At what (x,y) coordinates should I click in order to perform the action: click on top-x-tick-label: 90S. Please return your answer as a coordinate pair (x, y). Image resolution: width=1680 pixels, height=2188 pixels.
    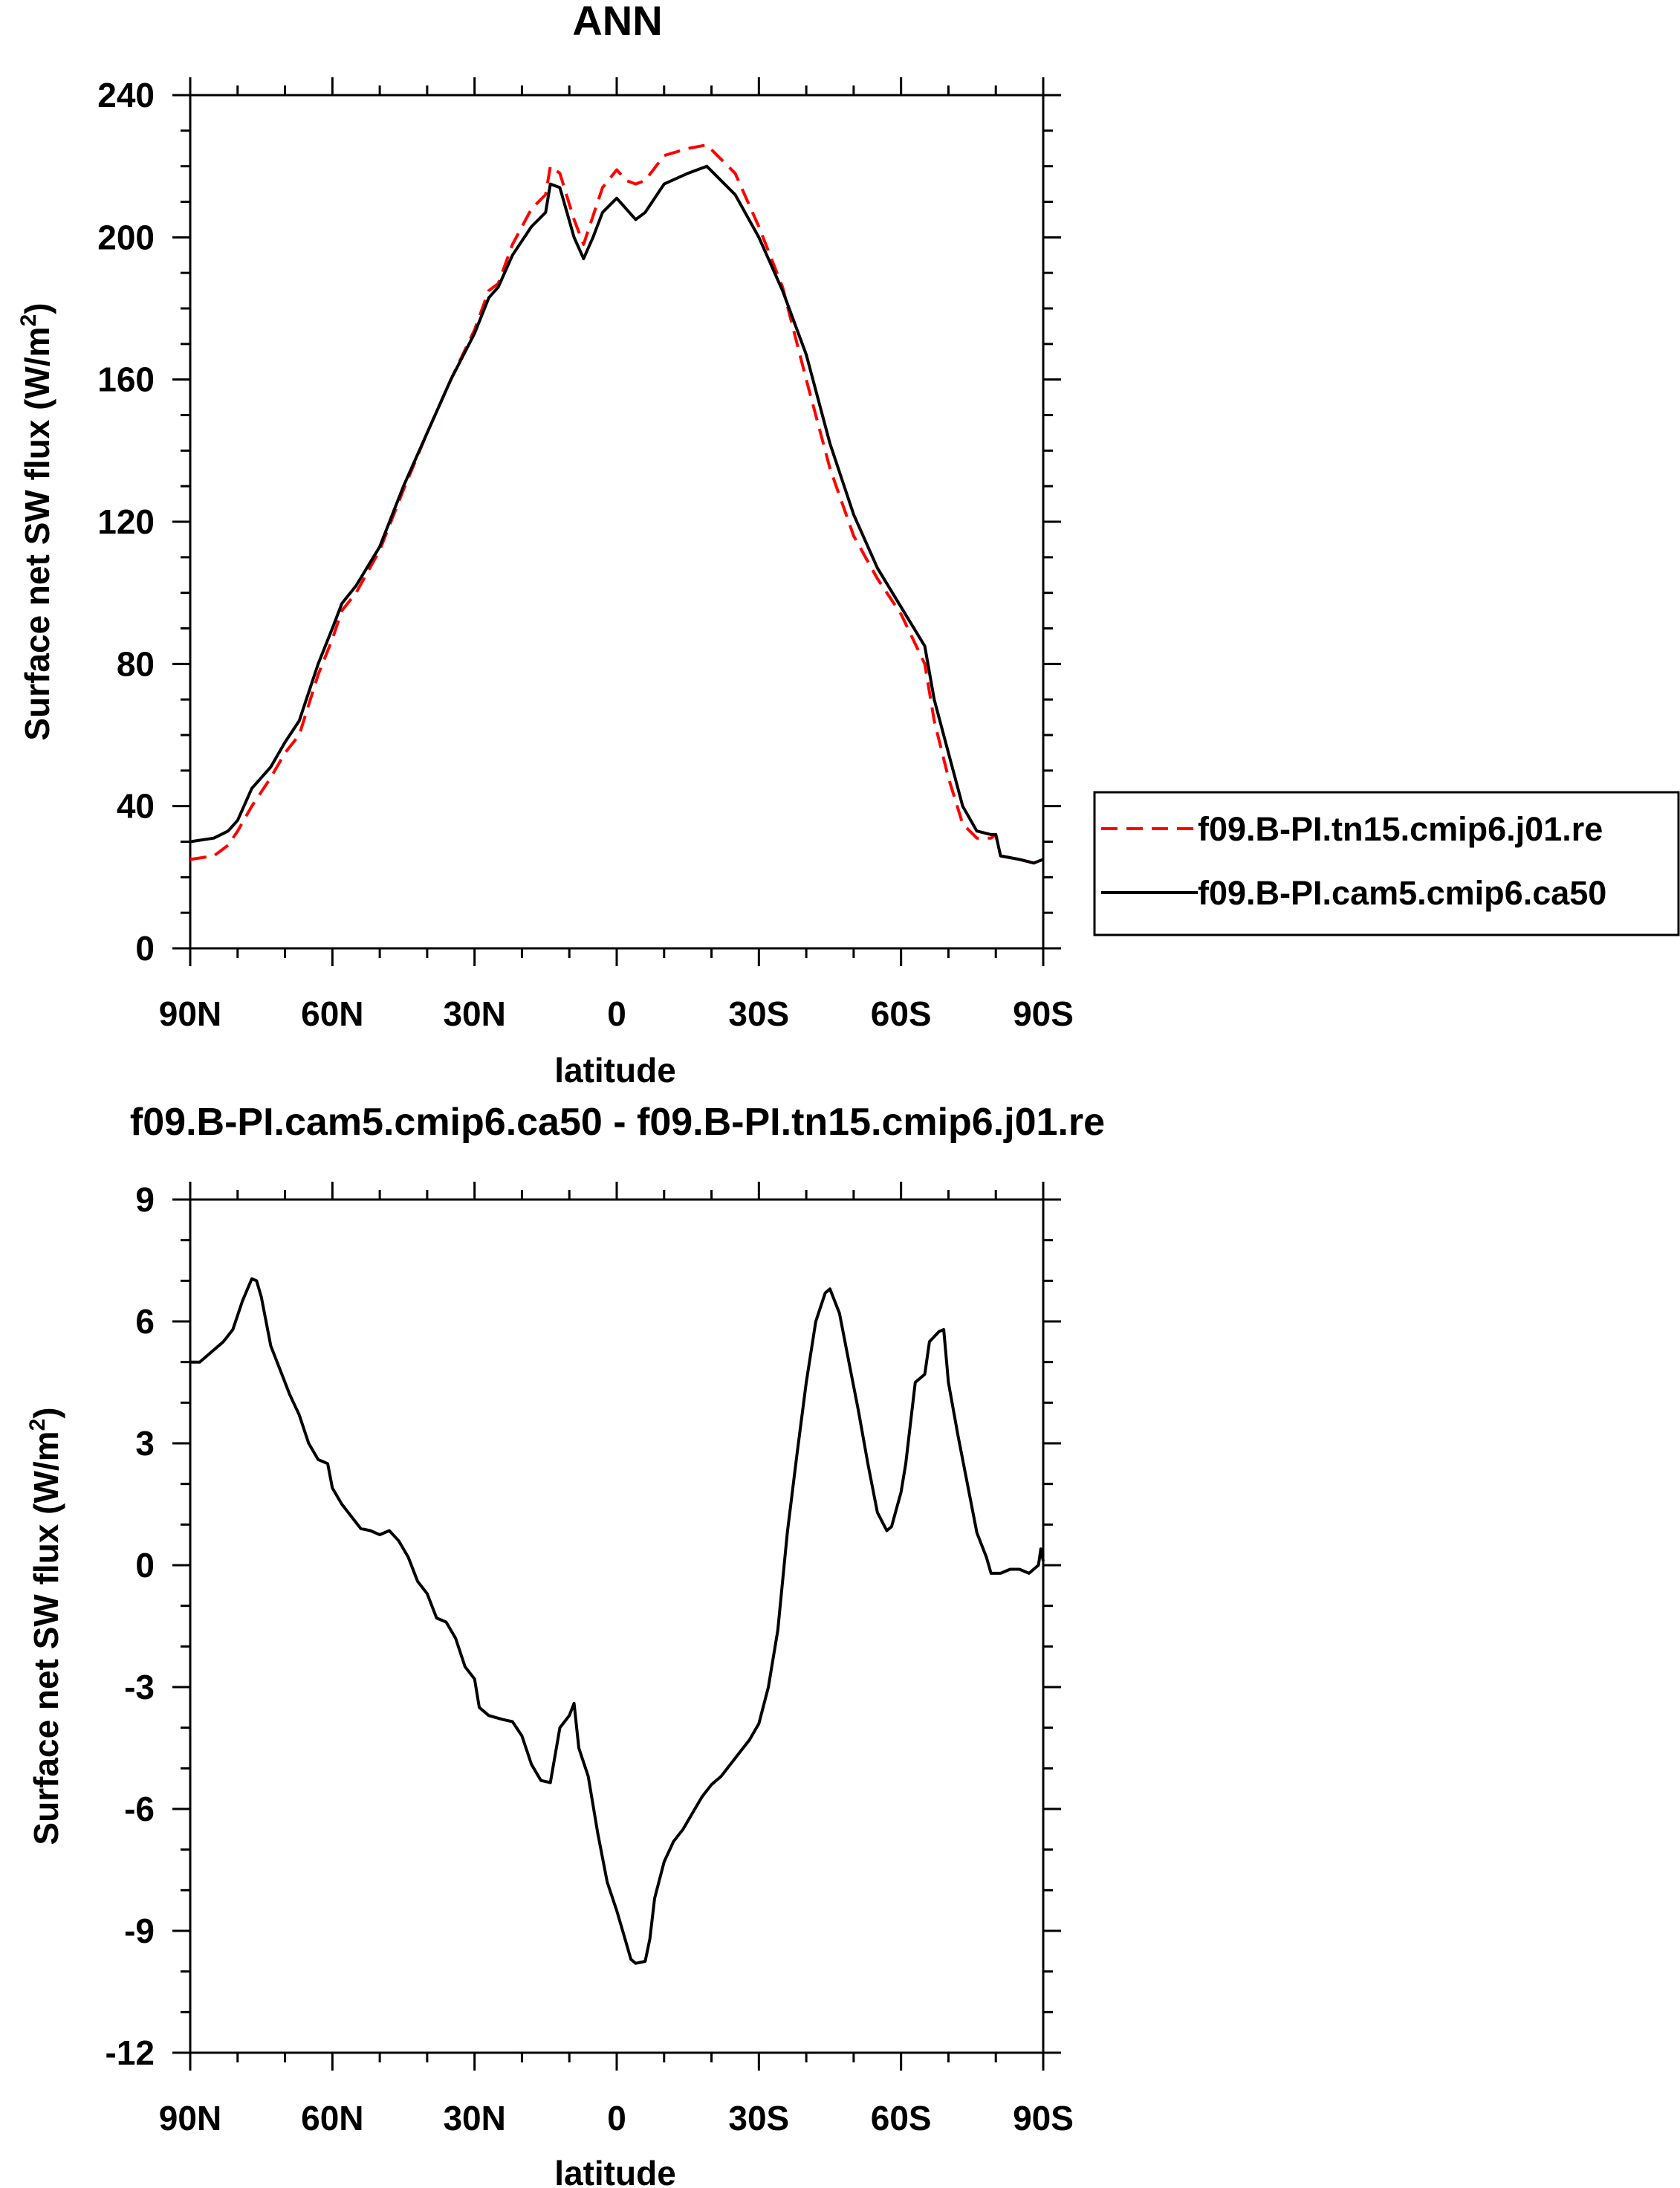
    Looking at the image, I should click on (1044, 1013).